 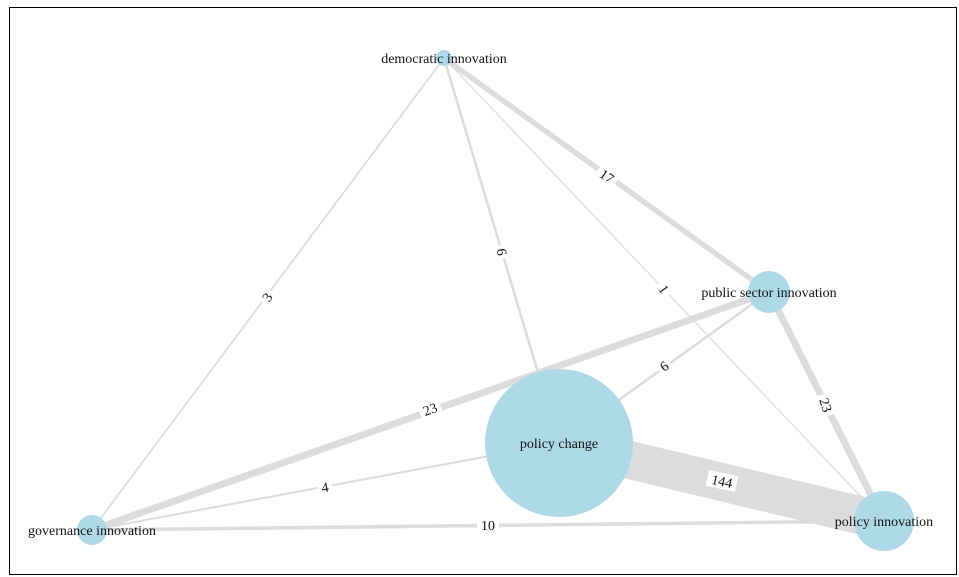 I want to click on node-label-policy: policy innovation, so click(x=884, y=522).